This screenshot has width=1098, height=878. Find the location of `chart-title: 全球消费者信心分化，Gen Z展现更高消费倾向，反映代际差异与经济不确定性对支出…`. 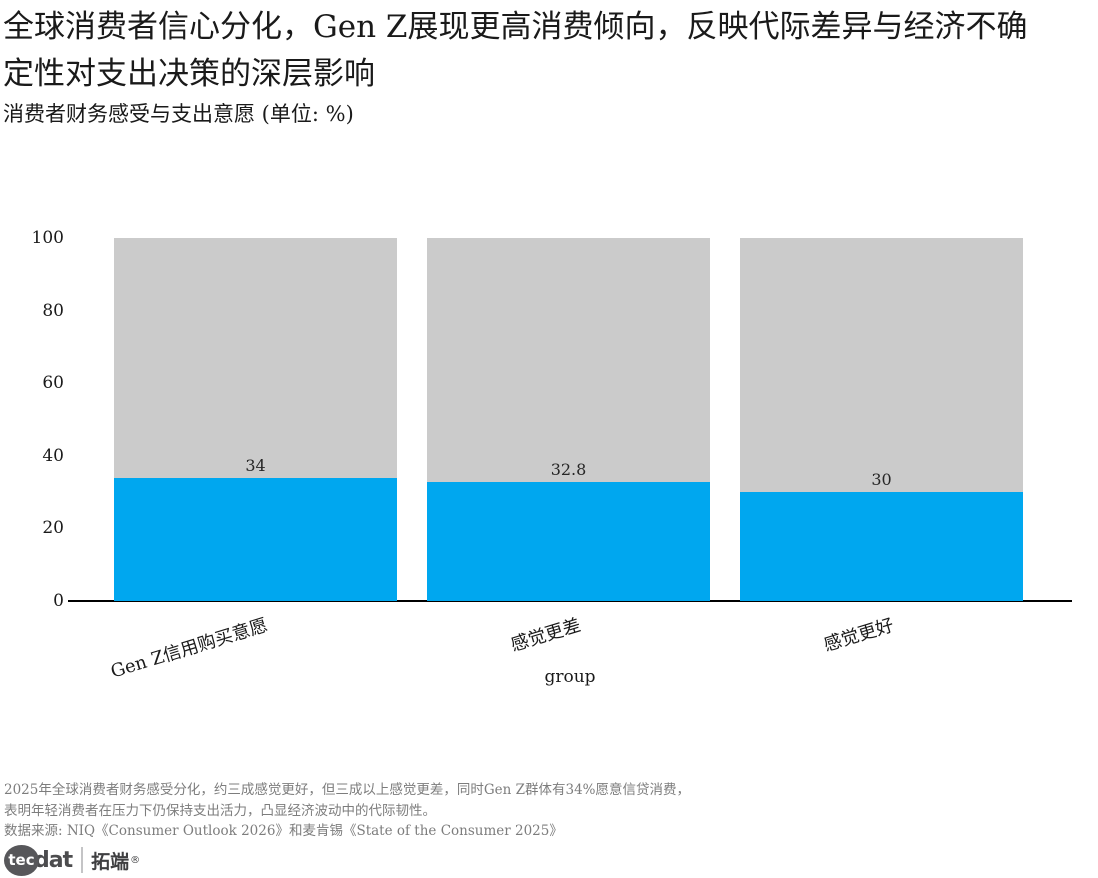

chart-title: 全球消费者信心分化，Gen Z展现更高消费倾向，反映代际差异与经济不确定性对支出… is located at coordinates (515, 50).